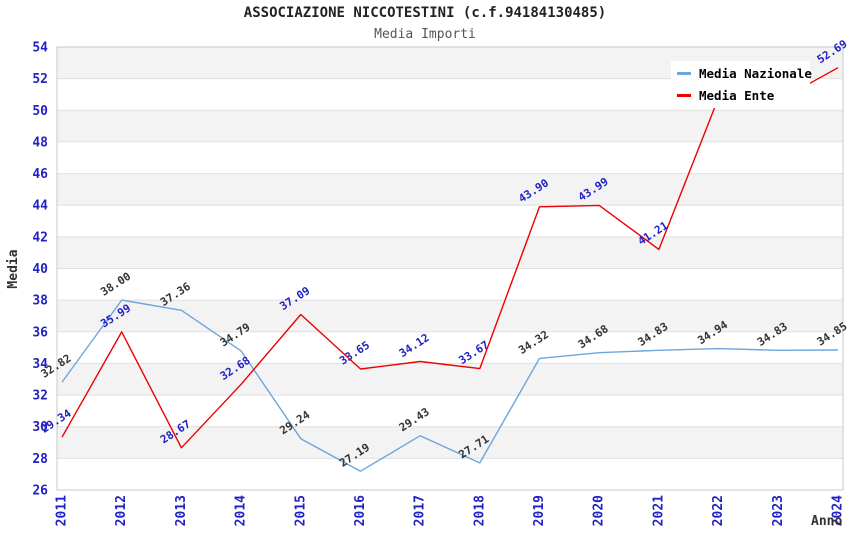 The image size is (850, 550). What do you see at coordinates (539, 510) in the screenshot?
I see `x-tick-label: 2019` at bounding box center [539, 510].